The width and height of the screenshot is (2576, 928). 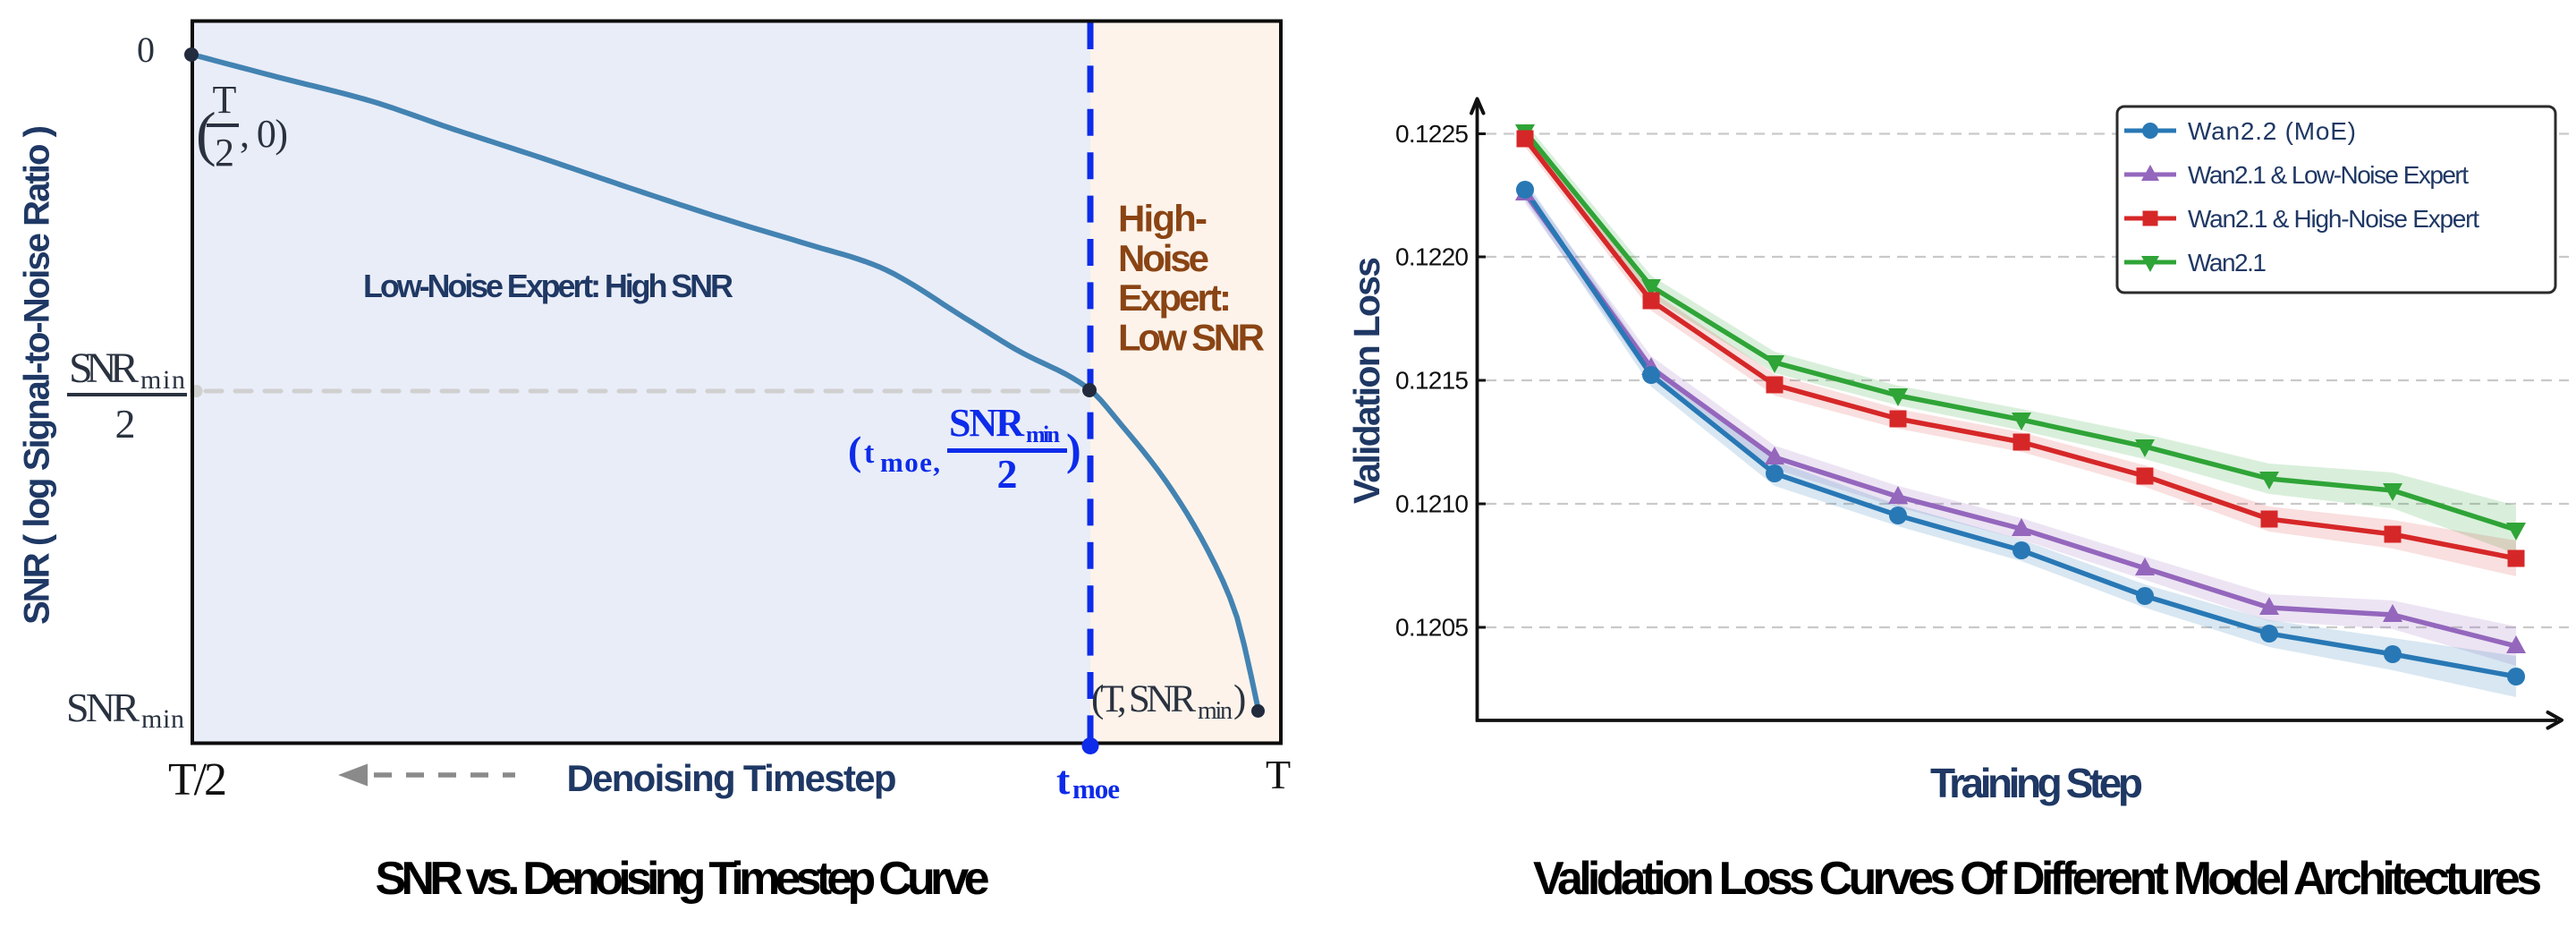 I want to click on svg-text: Low SNR, so click(x=1191, y=337).